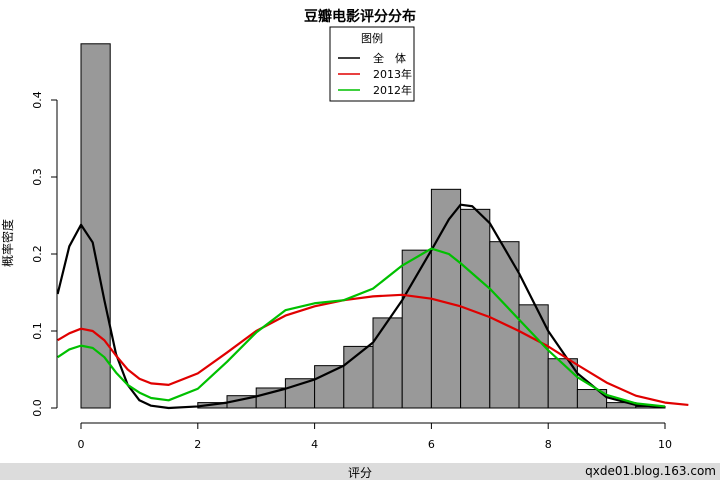  Describe the element at coordinates (7, 243) in the screenshot. I see `y-axis-label: 概率密度` at that location.